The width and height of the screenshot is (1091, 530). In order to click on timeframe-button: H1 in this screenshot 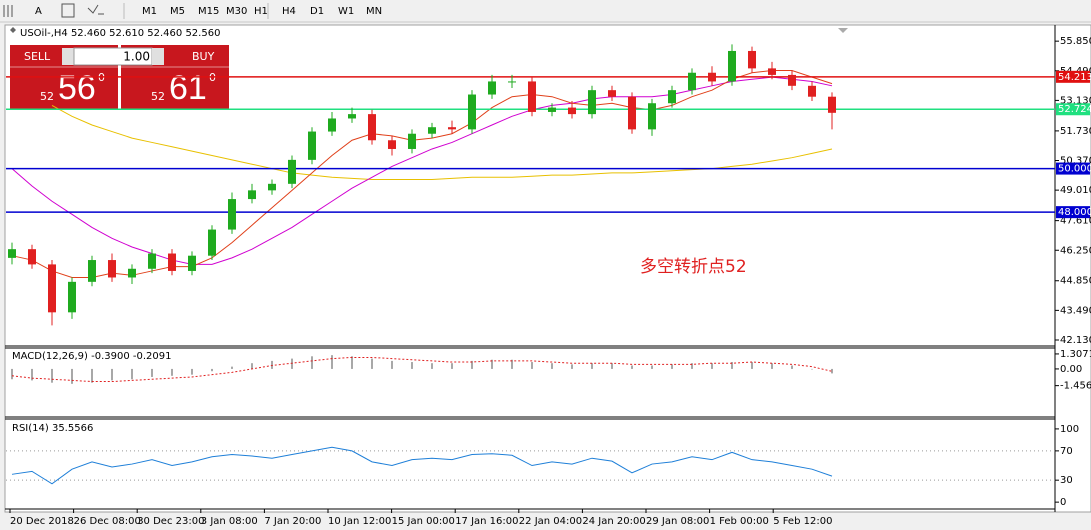, I will do `click(261, 11)`.